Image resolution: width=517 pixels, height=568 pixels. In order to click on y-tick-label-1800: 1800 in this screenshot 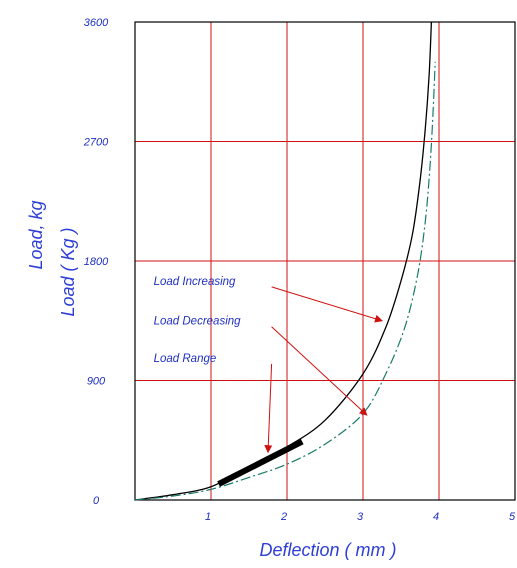, I will do `click(96, 262)`.